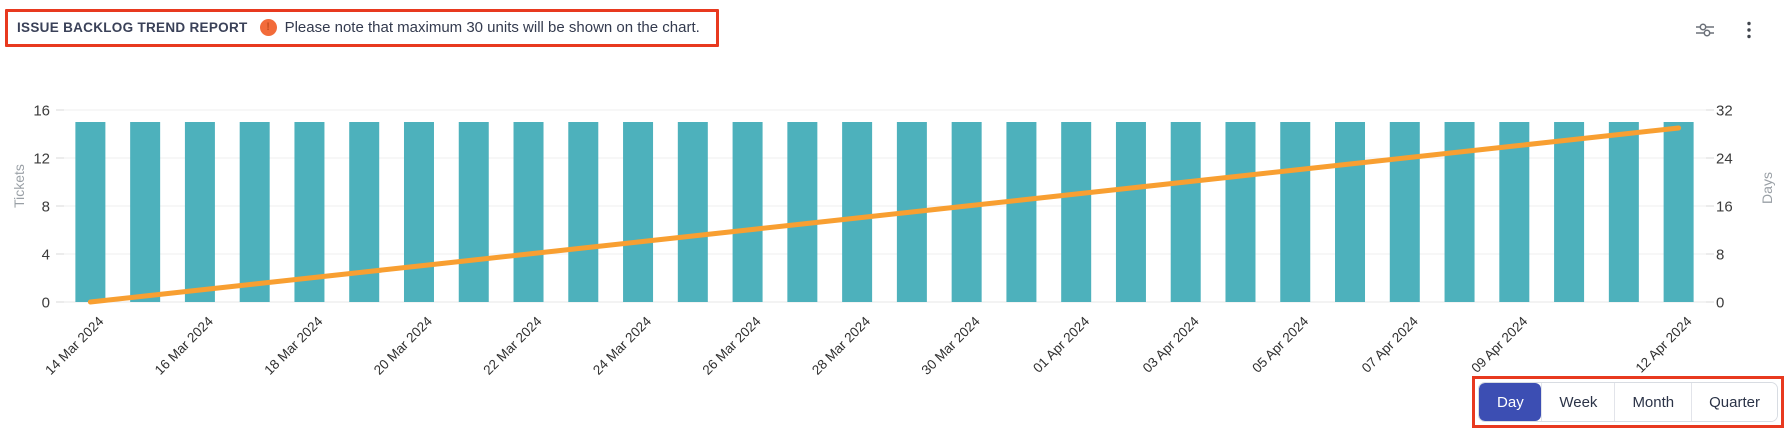  I want to click on time-toggle-month-button: Month, so click(1653, 402).